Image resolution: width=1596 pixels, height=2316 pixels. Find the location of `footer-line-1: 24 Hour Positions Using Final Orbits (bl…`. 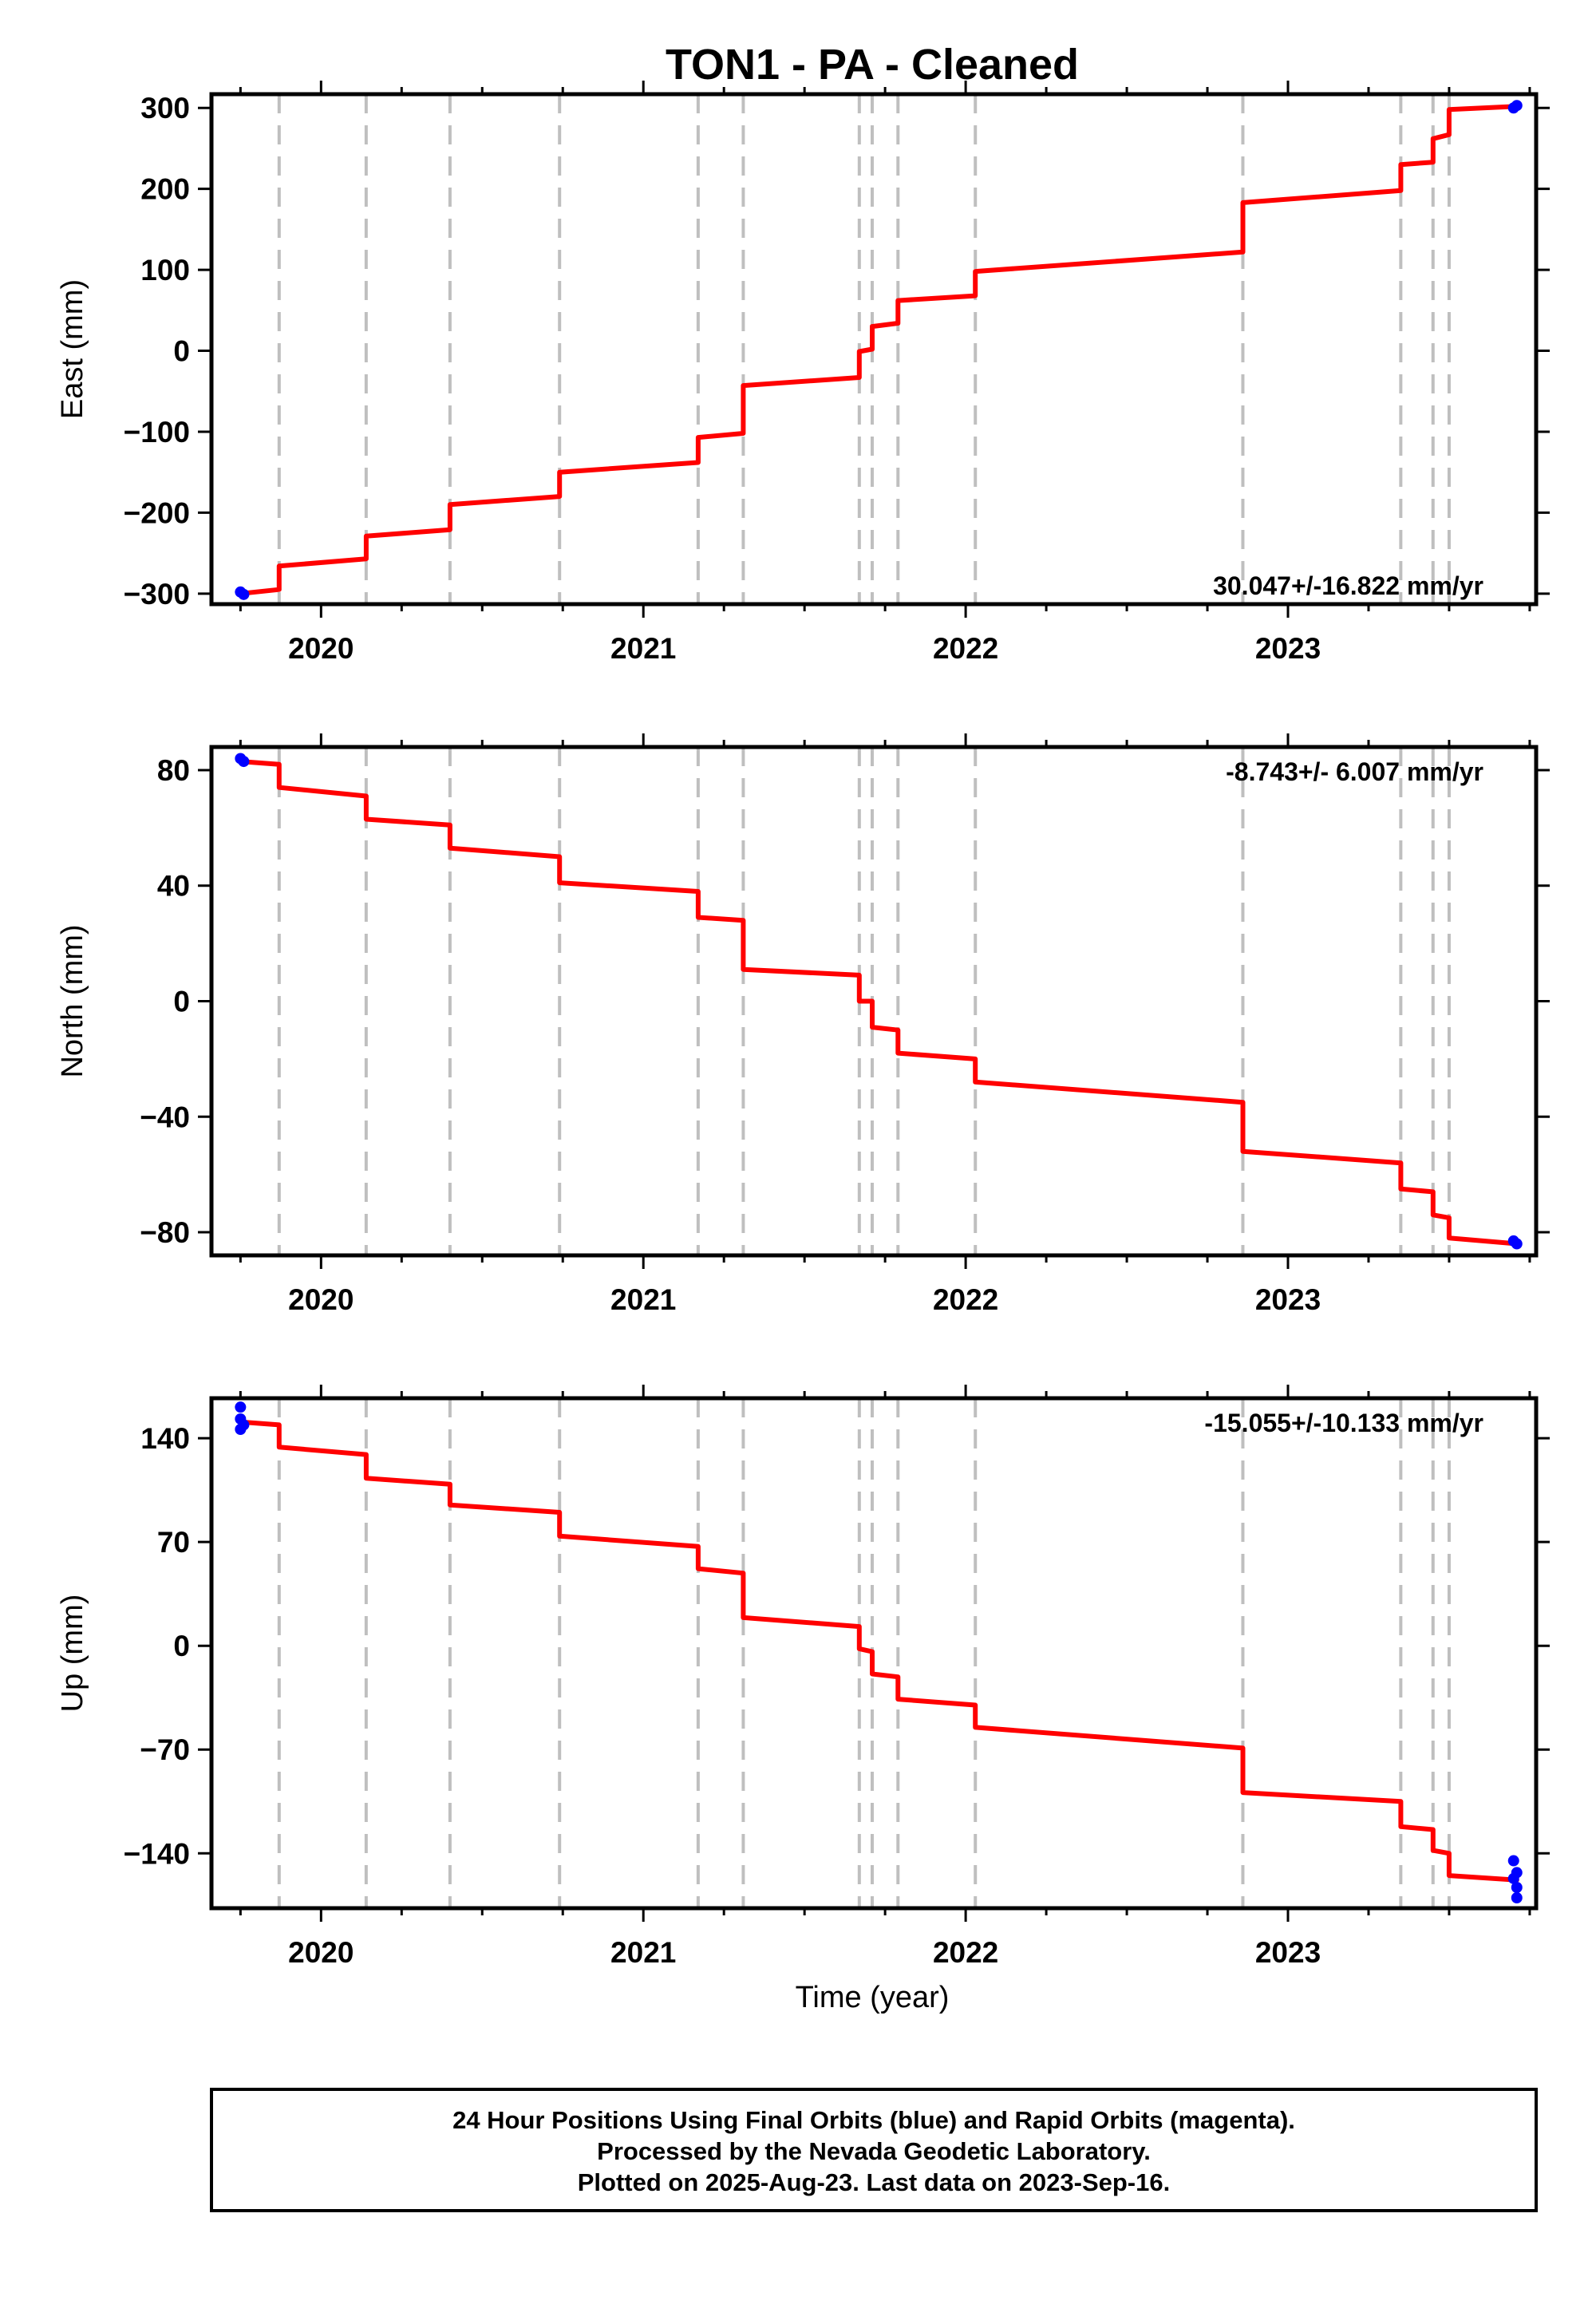

footer-line-1: 24 Hour Positions Using Final Orbits (bl… is located at coordinates (873, 2120).